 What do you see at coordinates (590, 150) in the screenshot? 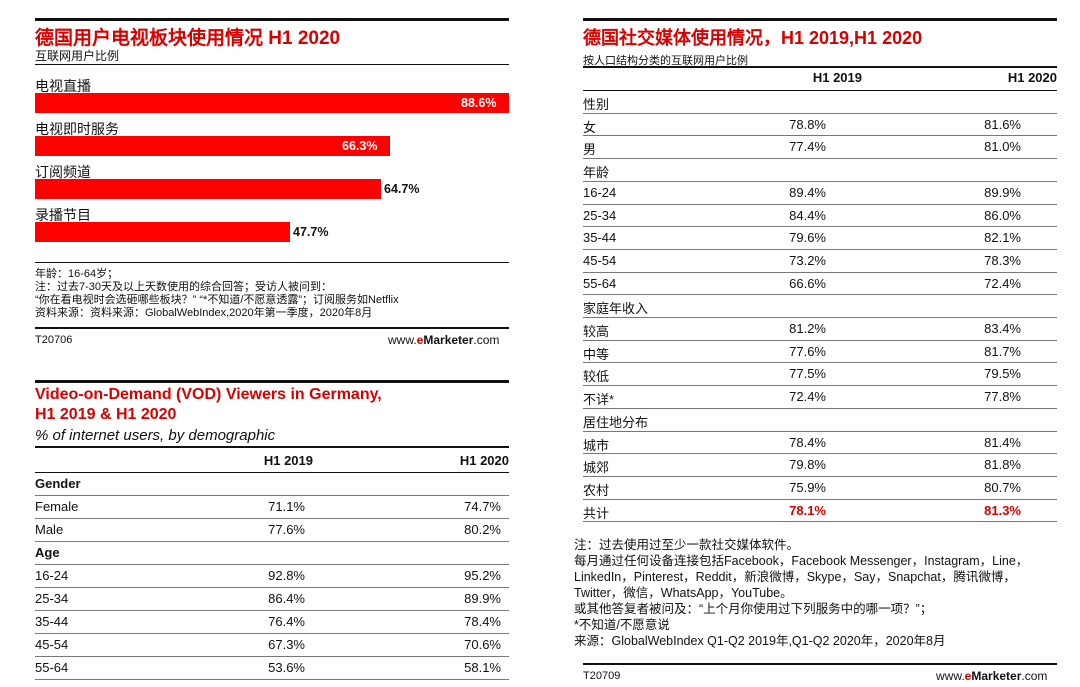
I see `row-label: 男` at bounding box center [590, 150].